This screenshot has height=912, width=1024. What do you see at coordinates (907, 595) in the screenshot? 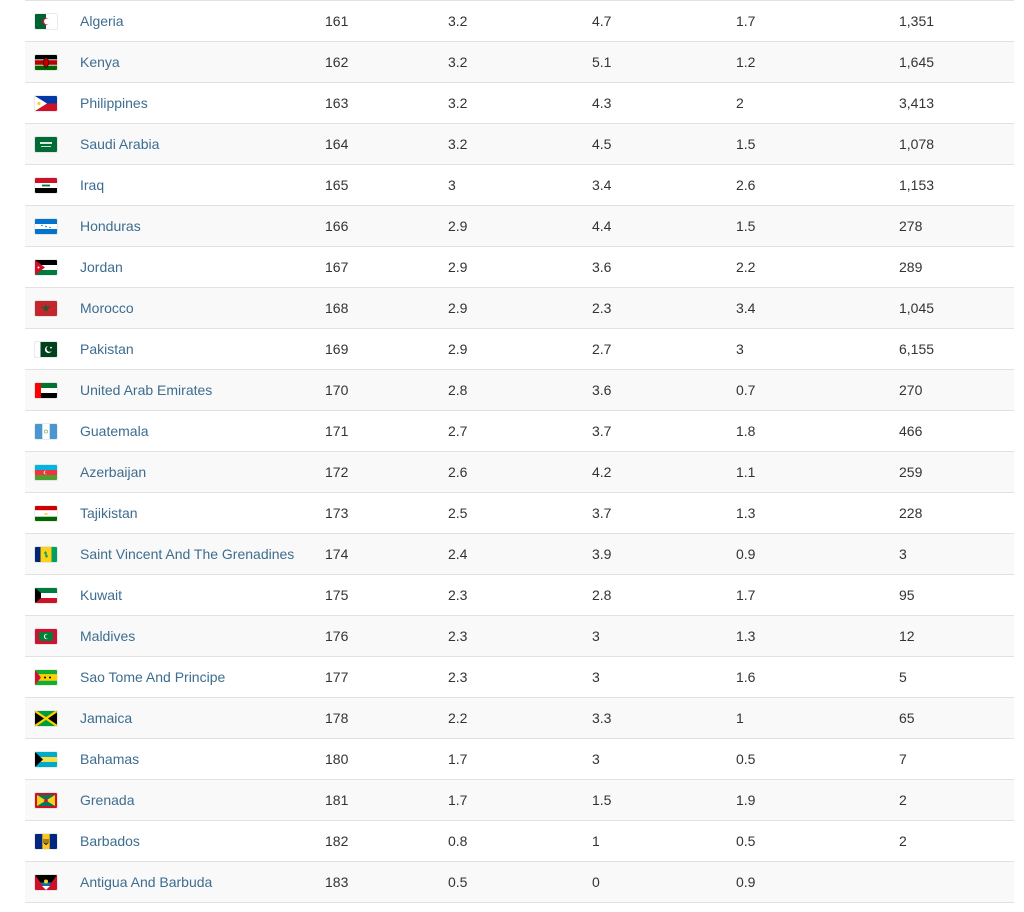
I see `value-cell-4: 95` at bounding box center [907, 595].